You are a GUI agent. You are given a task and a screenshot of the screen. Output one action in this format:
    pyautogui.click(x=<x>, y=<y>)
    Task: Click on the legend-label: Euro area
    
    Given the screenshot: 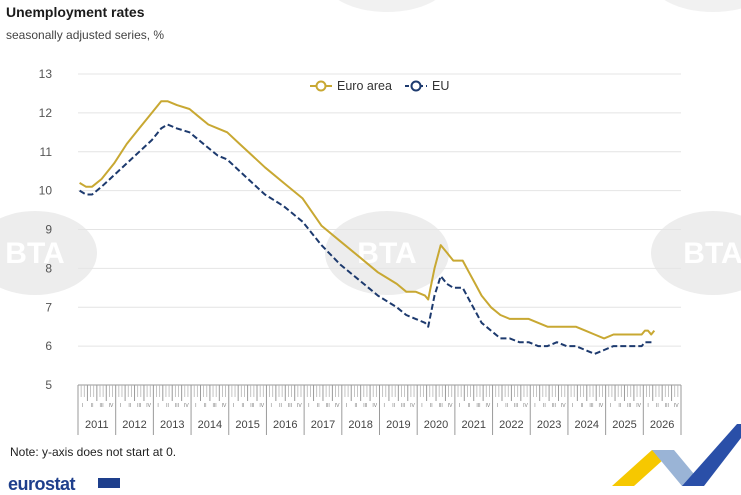 What is the action you would take?
    pyautogui.click(x=364, y=86)
    